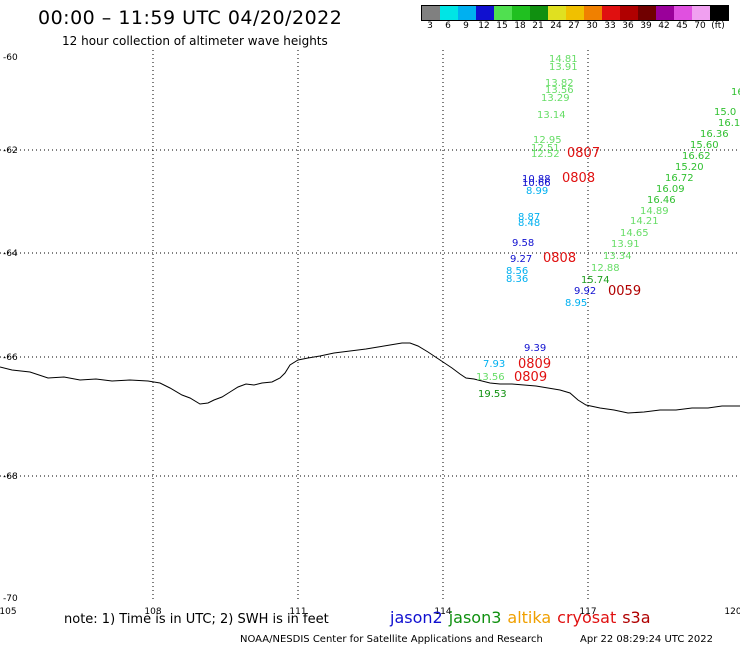 The width and height of the screenshot is (740, 650). What do you see at coordinates (563, 59) in the screenshot?
I see `wave-height-value: 14.81` at bounding box center [563, 59].